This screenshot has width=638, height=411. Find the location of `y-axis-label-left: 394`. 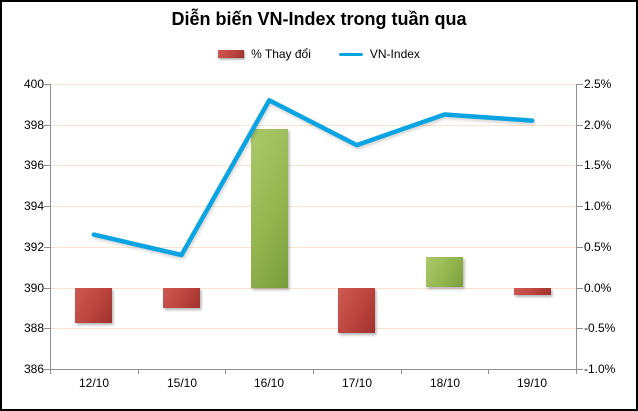

y-axis-label-left: 394 is located at coordinates (33, 206).